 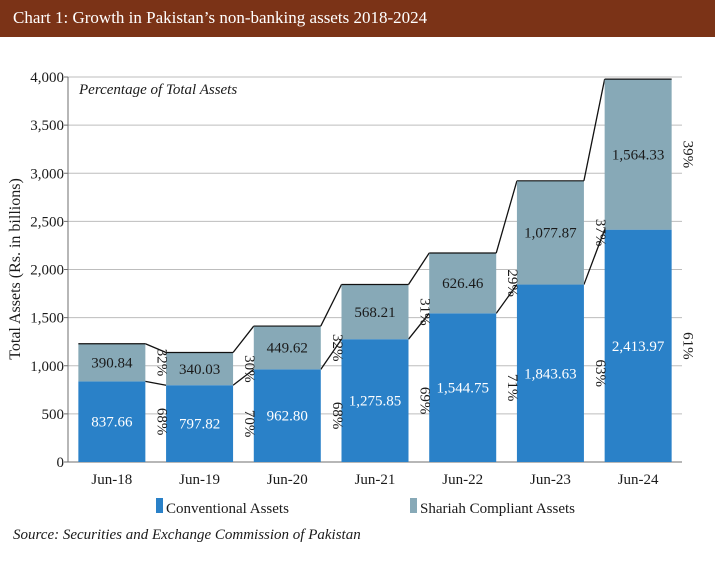 What do you see at coordinates (600, 233) in the screenshot?
I see `percent-label-shariah: 37%` at bounding box center [600, 233].